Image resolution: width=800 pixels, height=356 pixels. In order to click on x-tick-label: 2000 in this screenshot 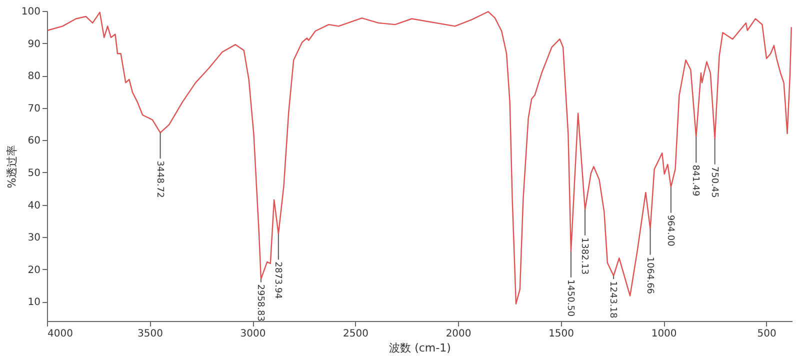, I will do `click(459, 334)`.